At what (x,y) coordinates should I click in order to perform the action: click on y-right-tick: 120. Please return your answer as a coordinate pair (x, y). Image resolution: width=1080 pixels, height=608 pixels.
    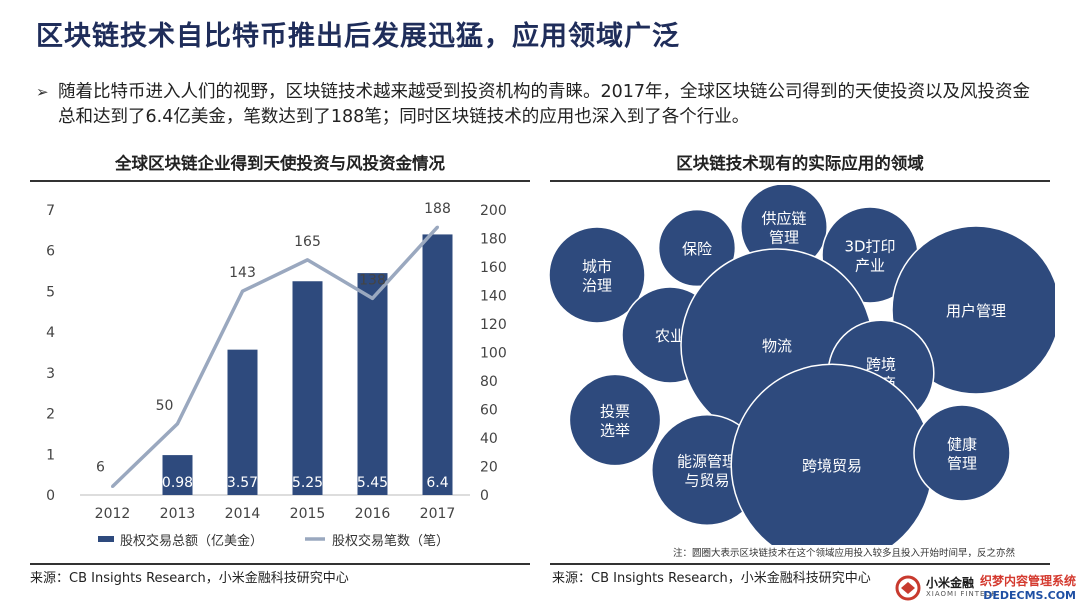
    Looking at the image, I should click on (493, 325).